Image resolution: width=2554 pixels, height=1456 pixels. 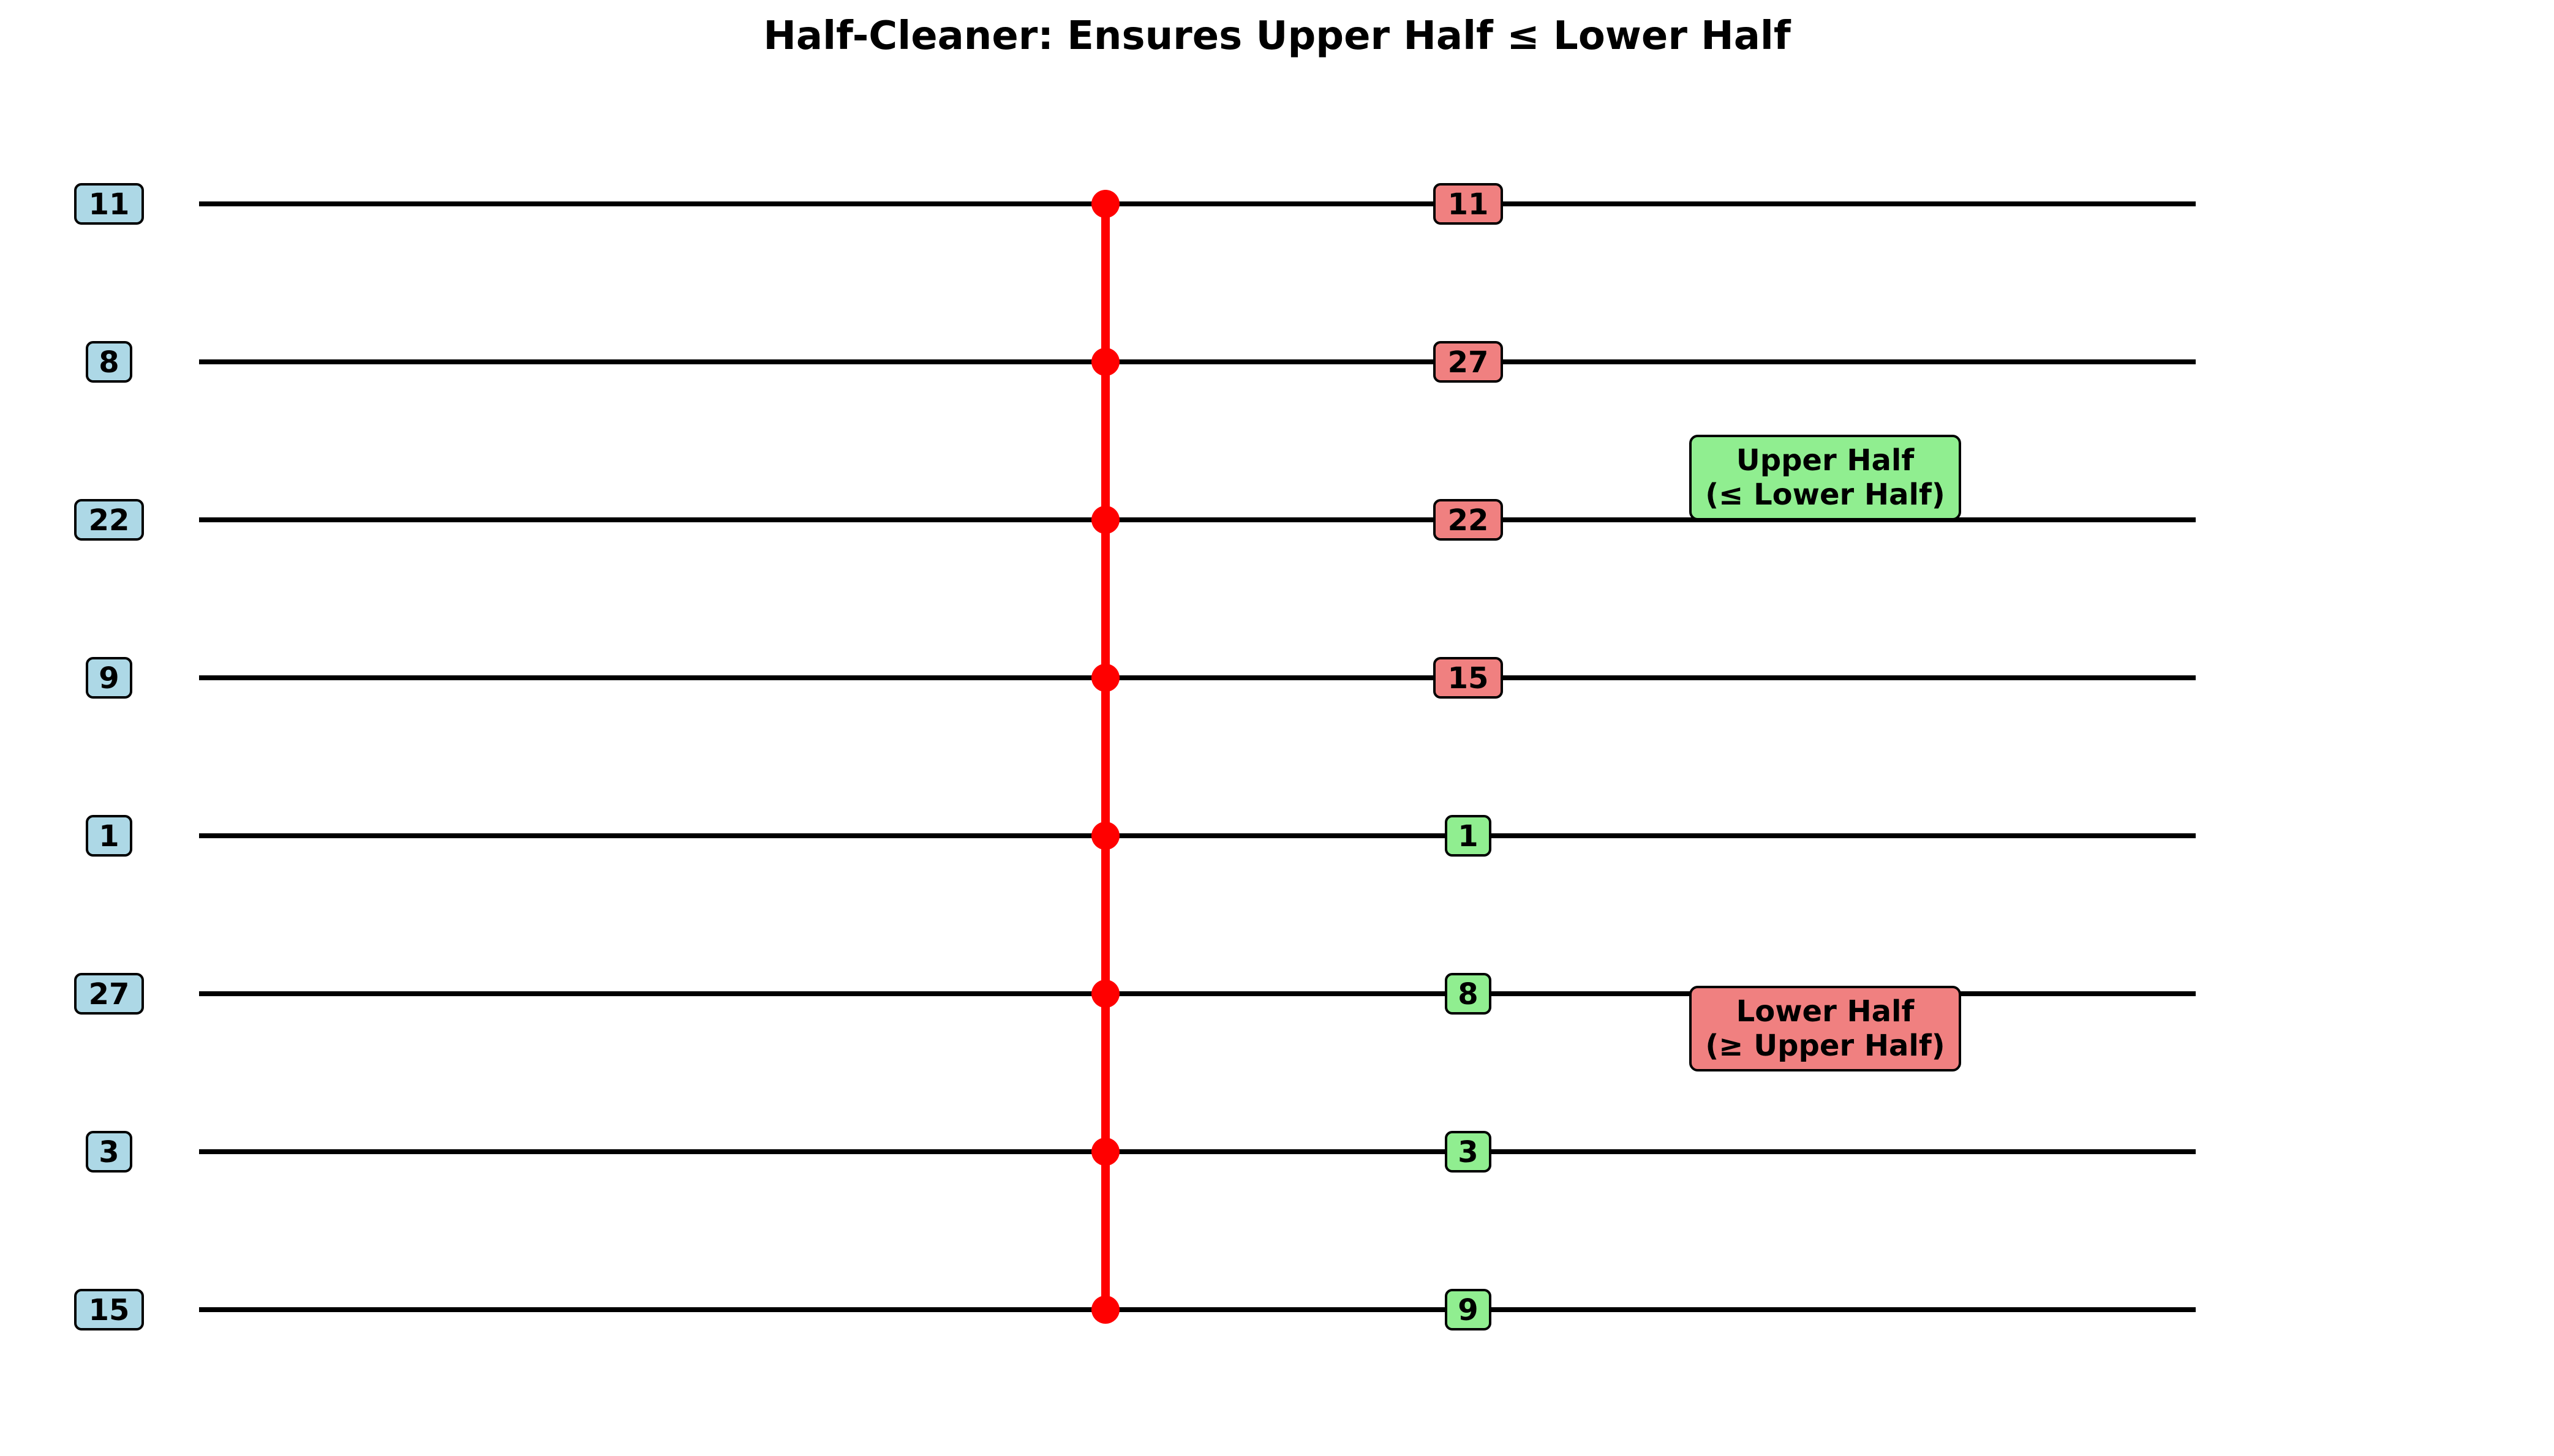 I want to click on input-label-7-text: 3, so click(x=109, y=1152).